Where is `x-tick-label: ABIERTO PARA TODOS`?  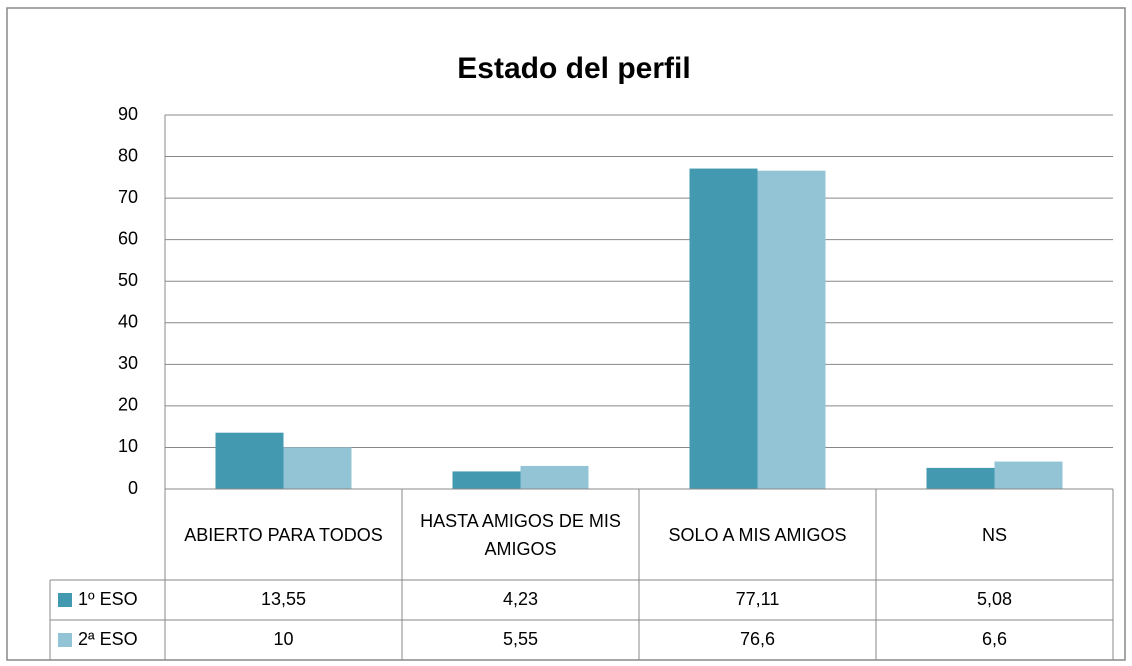
x-tick-label: ABIERTO PARA TODOS is located at coordinates (283, 534).